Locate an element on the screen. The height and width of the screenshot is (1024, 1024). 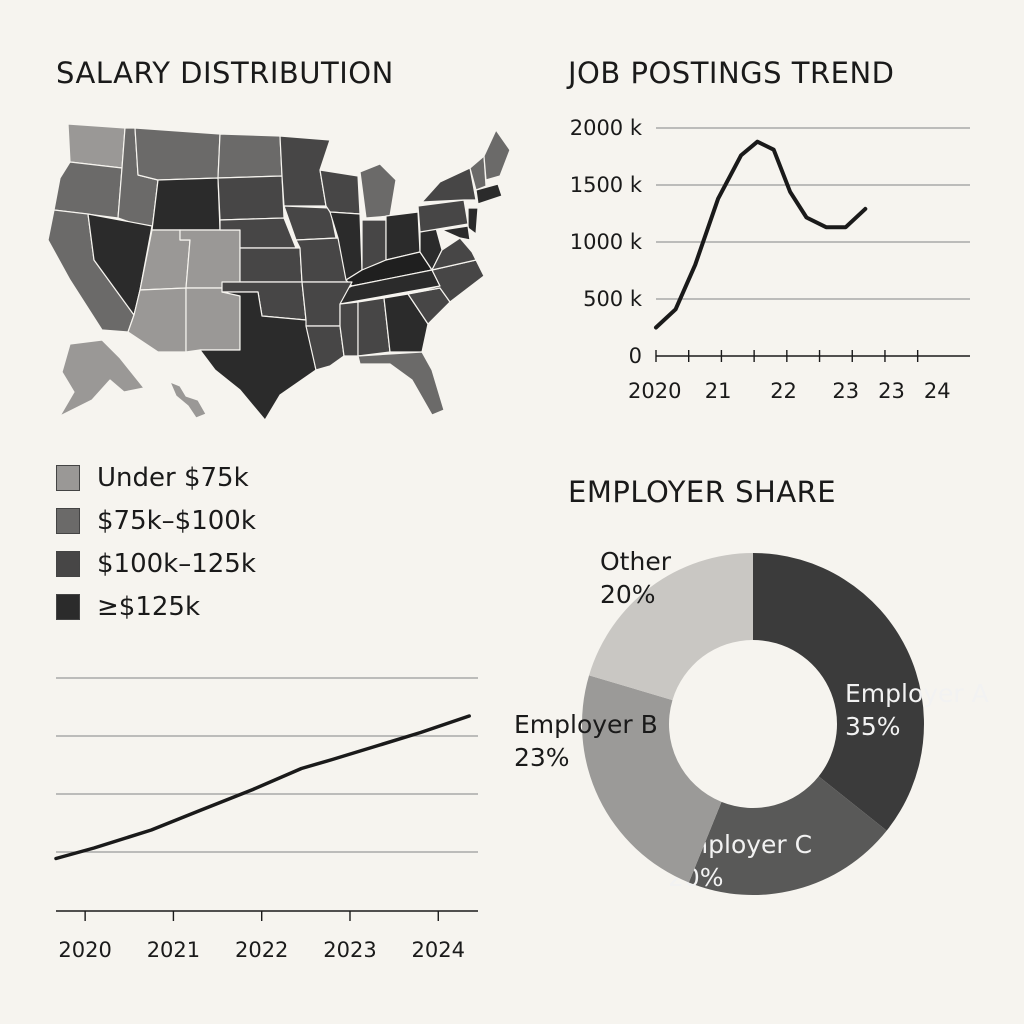
map-region-maryland is located at coordinates (456, 233).